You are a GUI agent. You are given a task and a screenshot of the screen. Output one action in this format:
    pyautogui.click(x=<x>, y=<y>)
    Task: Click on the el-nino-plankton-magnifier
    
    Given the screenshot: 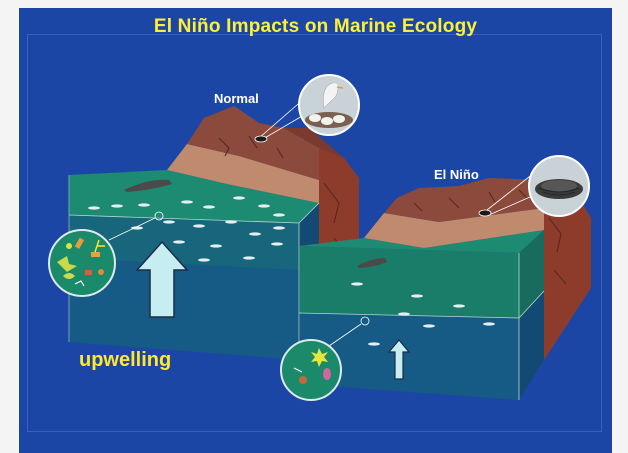 What is the action you would take?
    pyautogui.click(x=311, y=370)
    